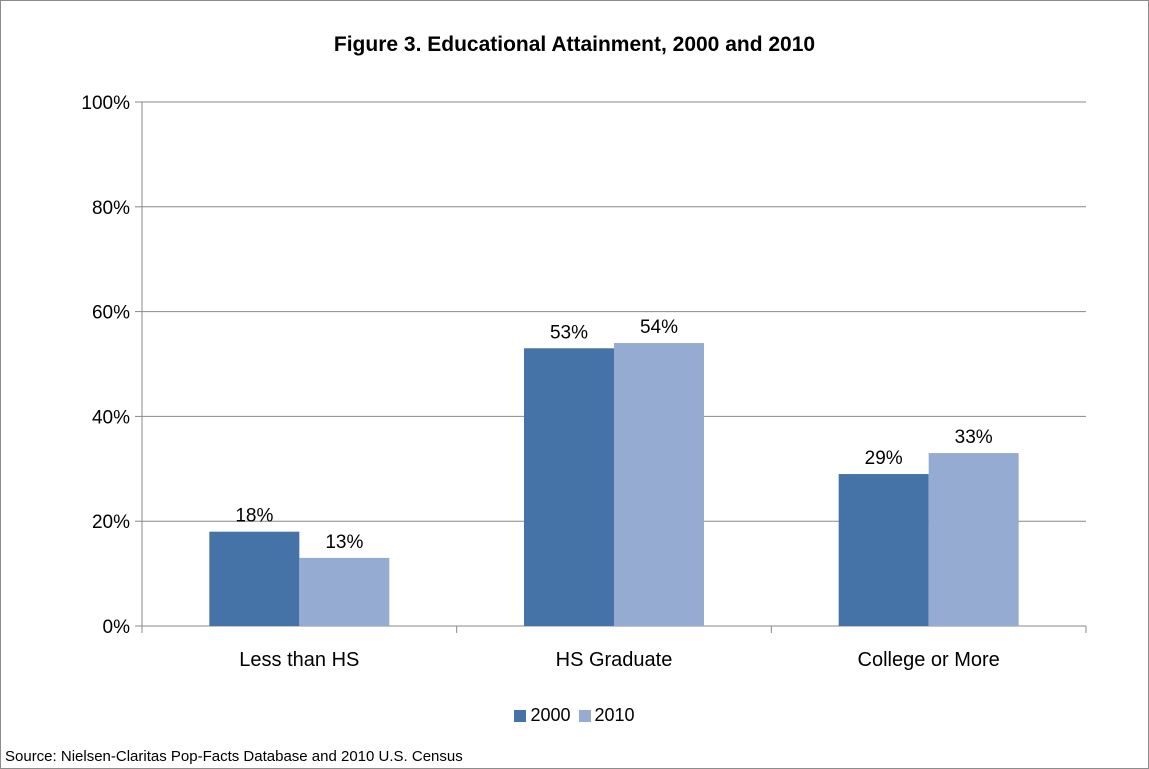 The image size is (1149, 769). I want to click on legend-item: 2010, so click(606, 715).